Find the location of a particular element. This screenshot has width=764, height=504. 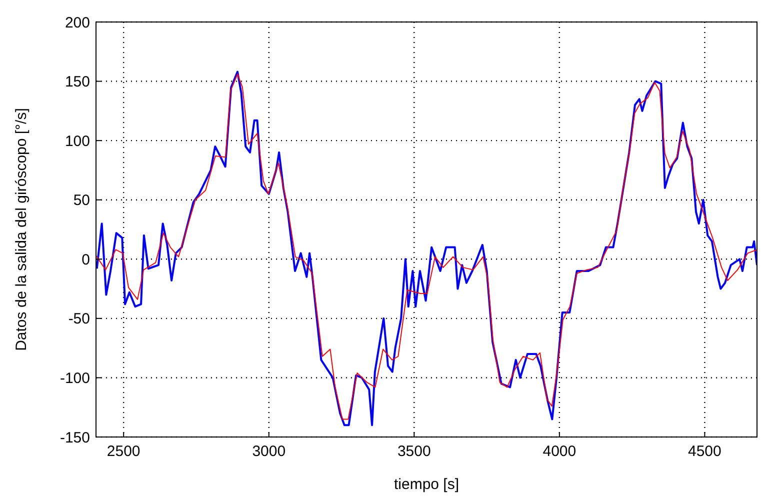

y-axis-title: Datos de la salida del giróscopo [°/s] is located at coordinates (21, 229).